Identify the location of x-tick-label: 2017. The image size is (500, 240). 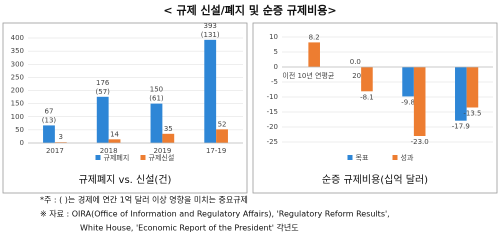
(55, 151).